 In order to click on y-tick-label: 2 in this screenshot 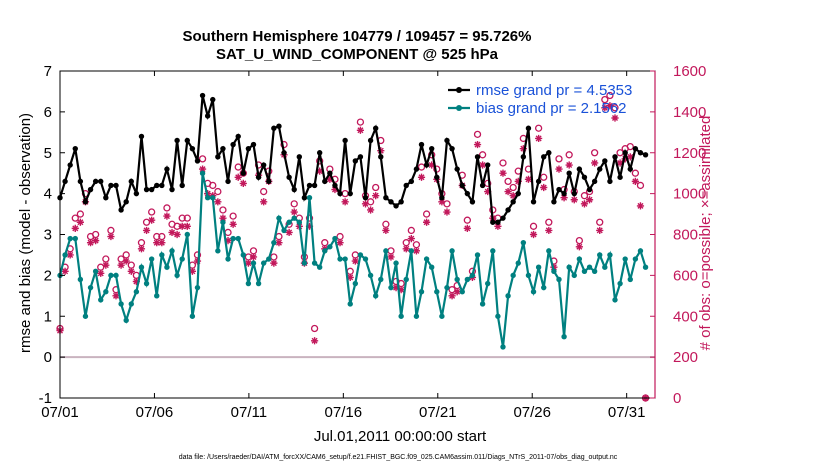, I will do `click(48, 275)`.